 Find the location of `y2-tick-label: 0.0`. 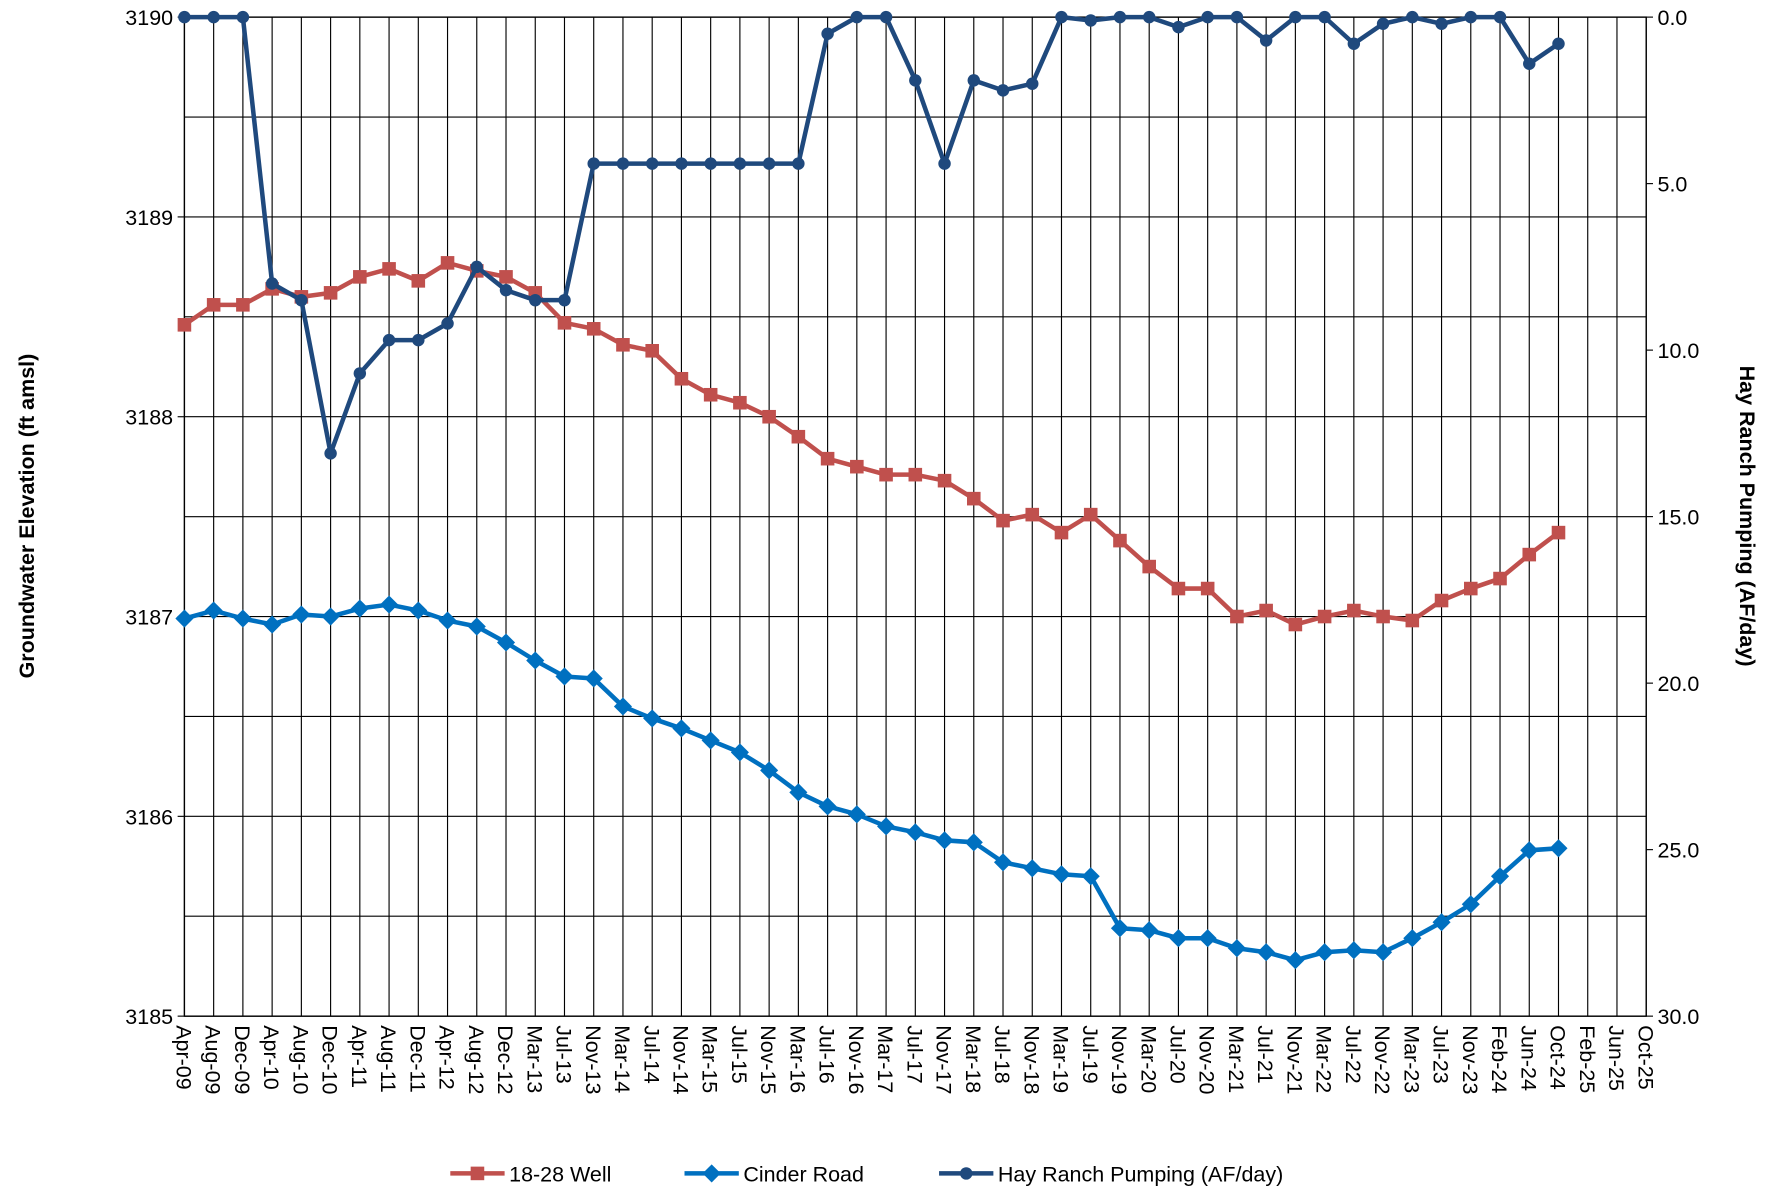

y2-tick-label: 0.0 is located at coordinates (1673, 18).